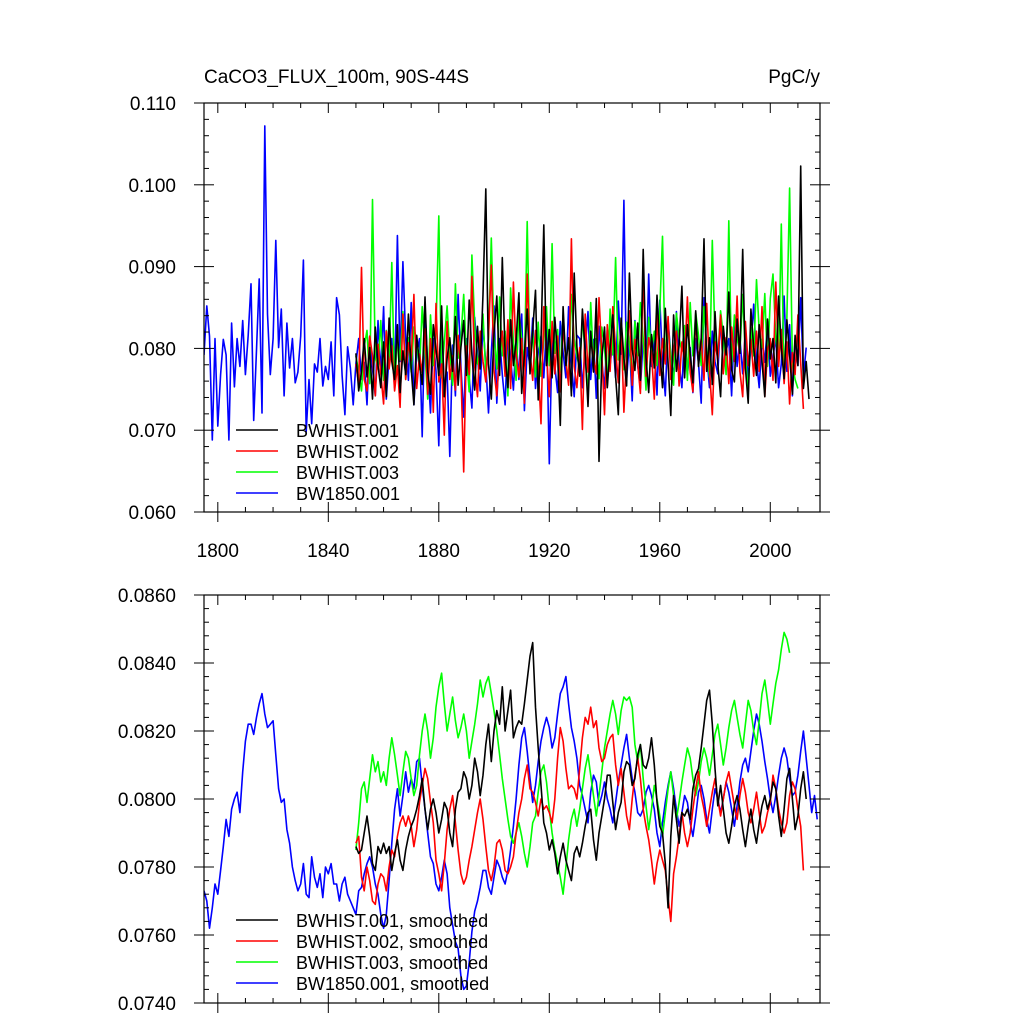 The image size is (1024, 1024). Describe the element at coordinates (147, 664) in the screenshot. I see `bottom-y-tick-label: 0.0840` at that location.